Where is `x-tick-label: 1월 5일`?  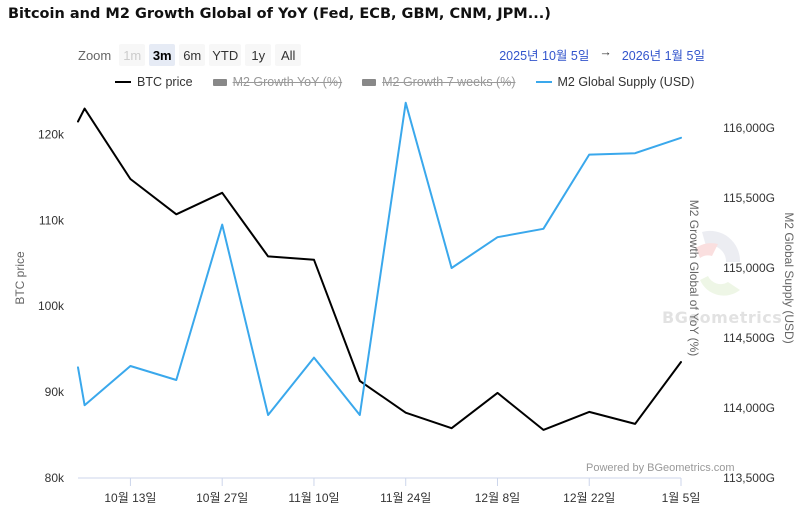 x-tick-label: 1월 5일 is located at coordinates (681, 498).